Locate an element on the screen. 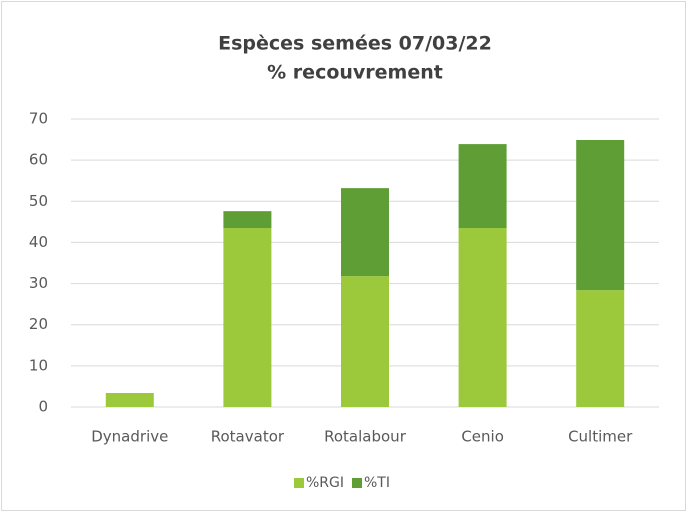  chart-title: Espèces semées 07/03/22 is located at coordinates (355, 44).